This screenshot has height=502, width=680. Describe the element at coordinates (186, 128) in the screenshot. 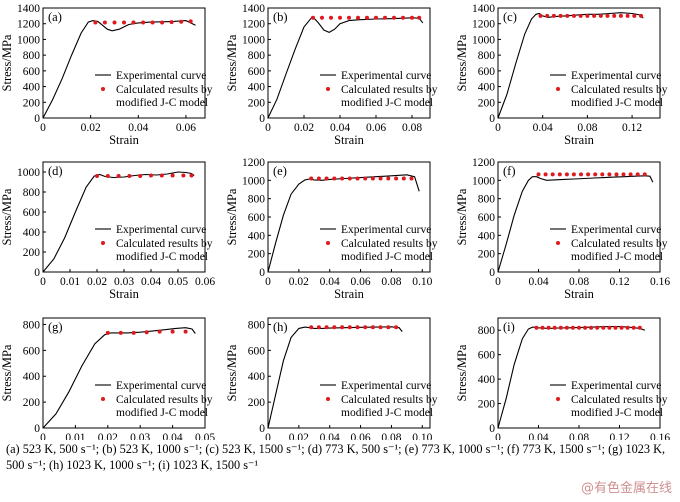

I see `x-tick-label: 0.06` at that location.